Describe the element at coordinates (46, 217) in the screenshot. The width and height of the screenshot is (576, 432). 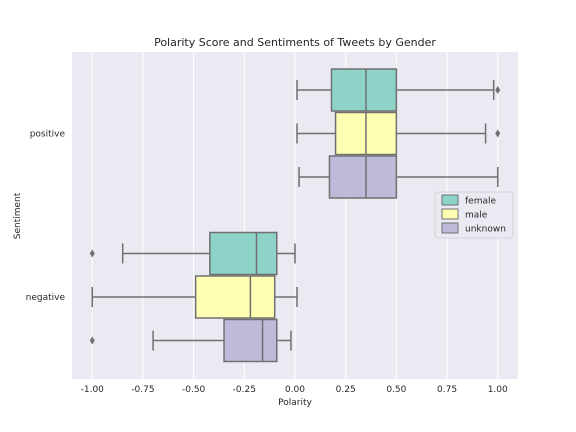
I see `y-axis-ticks: positive negative` at that location.